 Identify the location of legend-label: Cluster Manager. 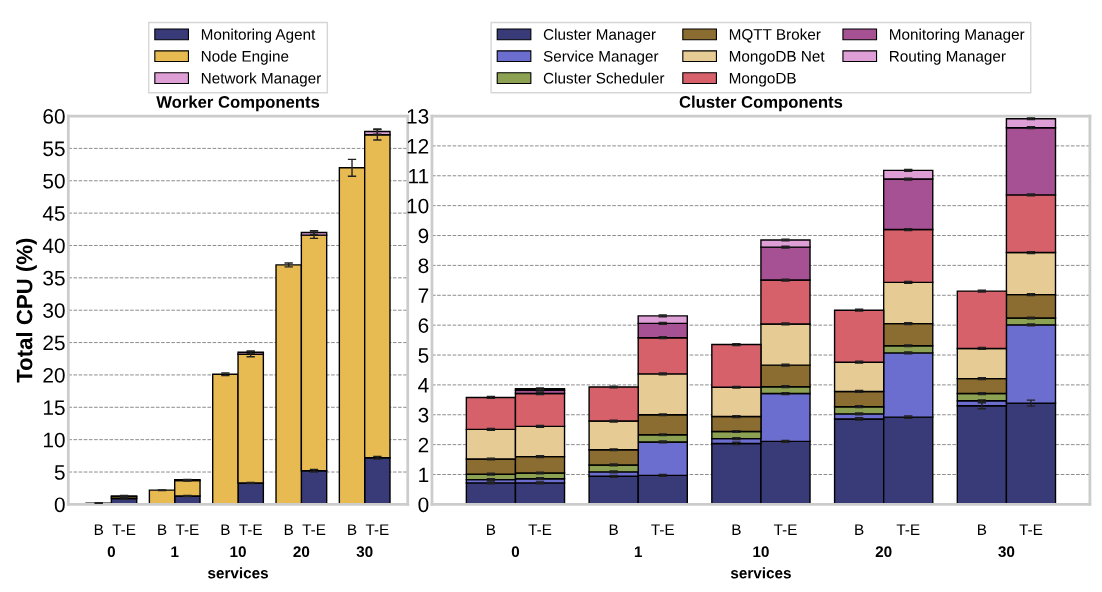
(599, 35).